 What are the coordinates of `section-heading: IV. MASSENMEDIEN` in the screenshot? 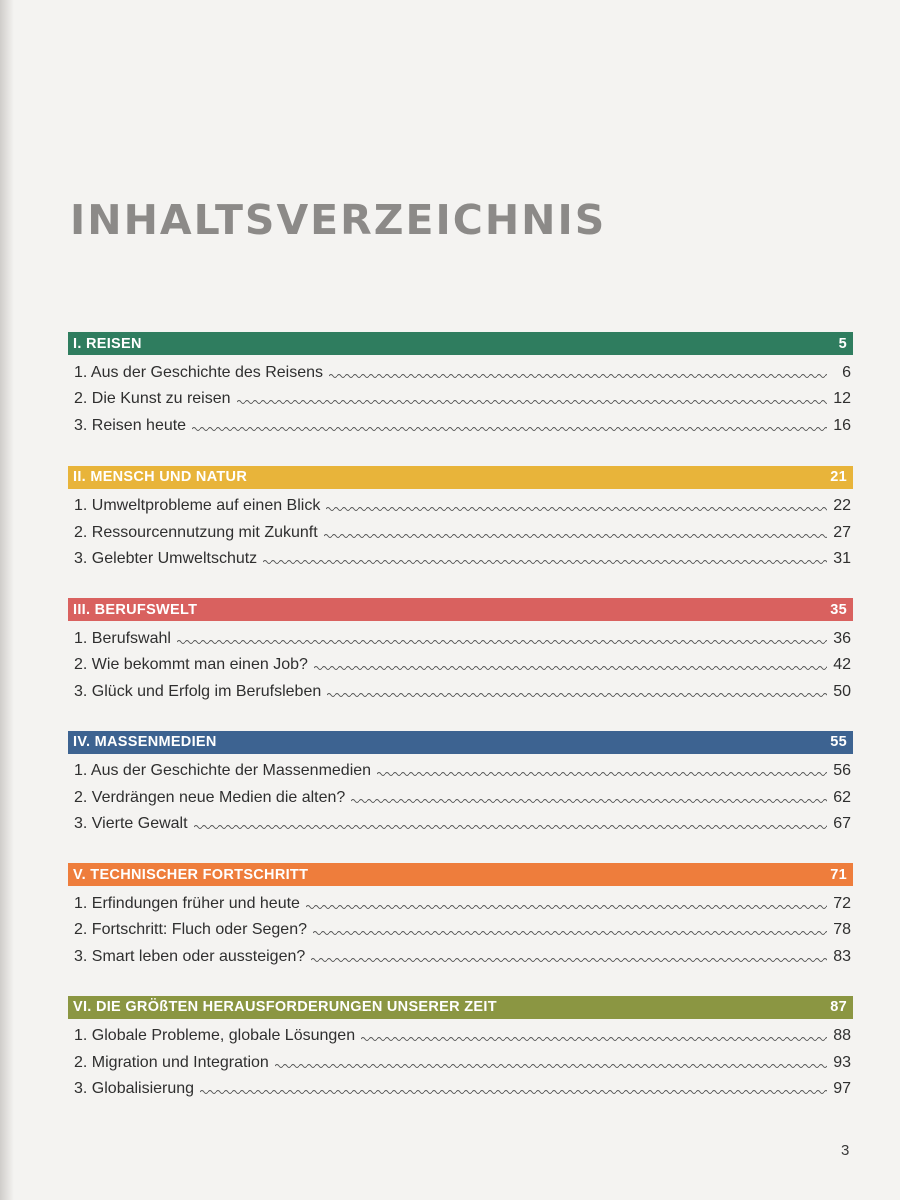 It's located at (145, 742).